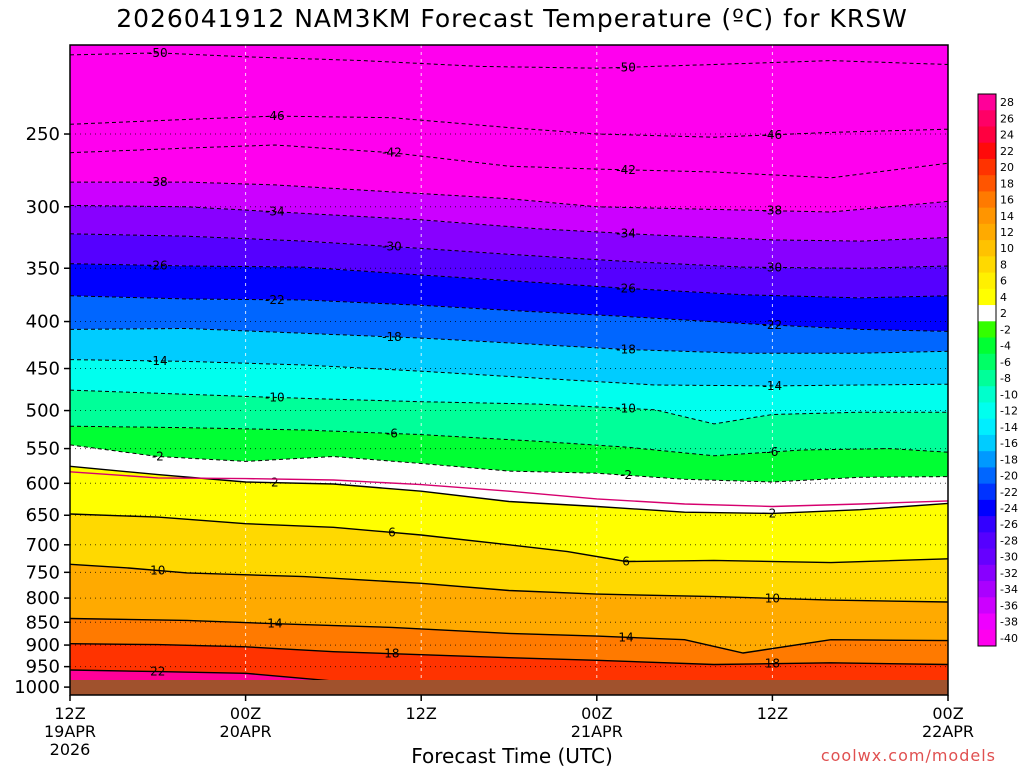 The image size is (1024, 768). Describe the element at coordinates (597, 731) in the screenshot. I see `time-tick-label: 21APR` at that location.